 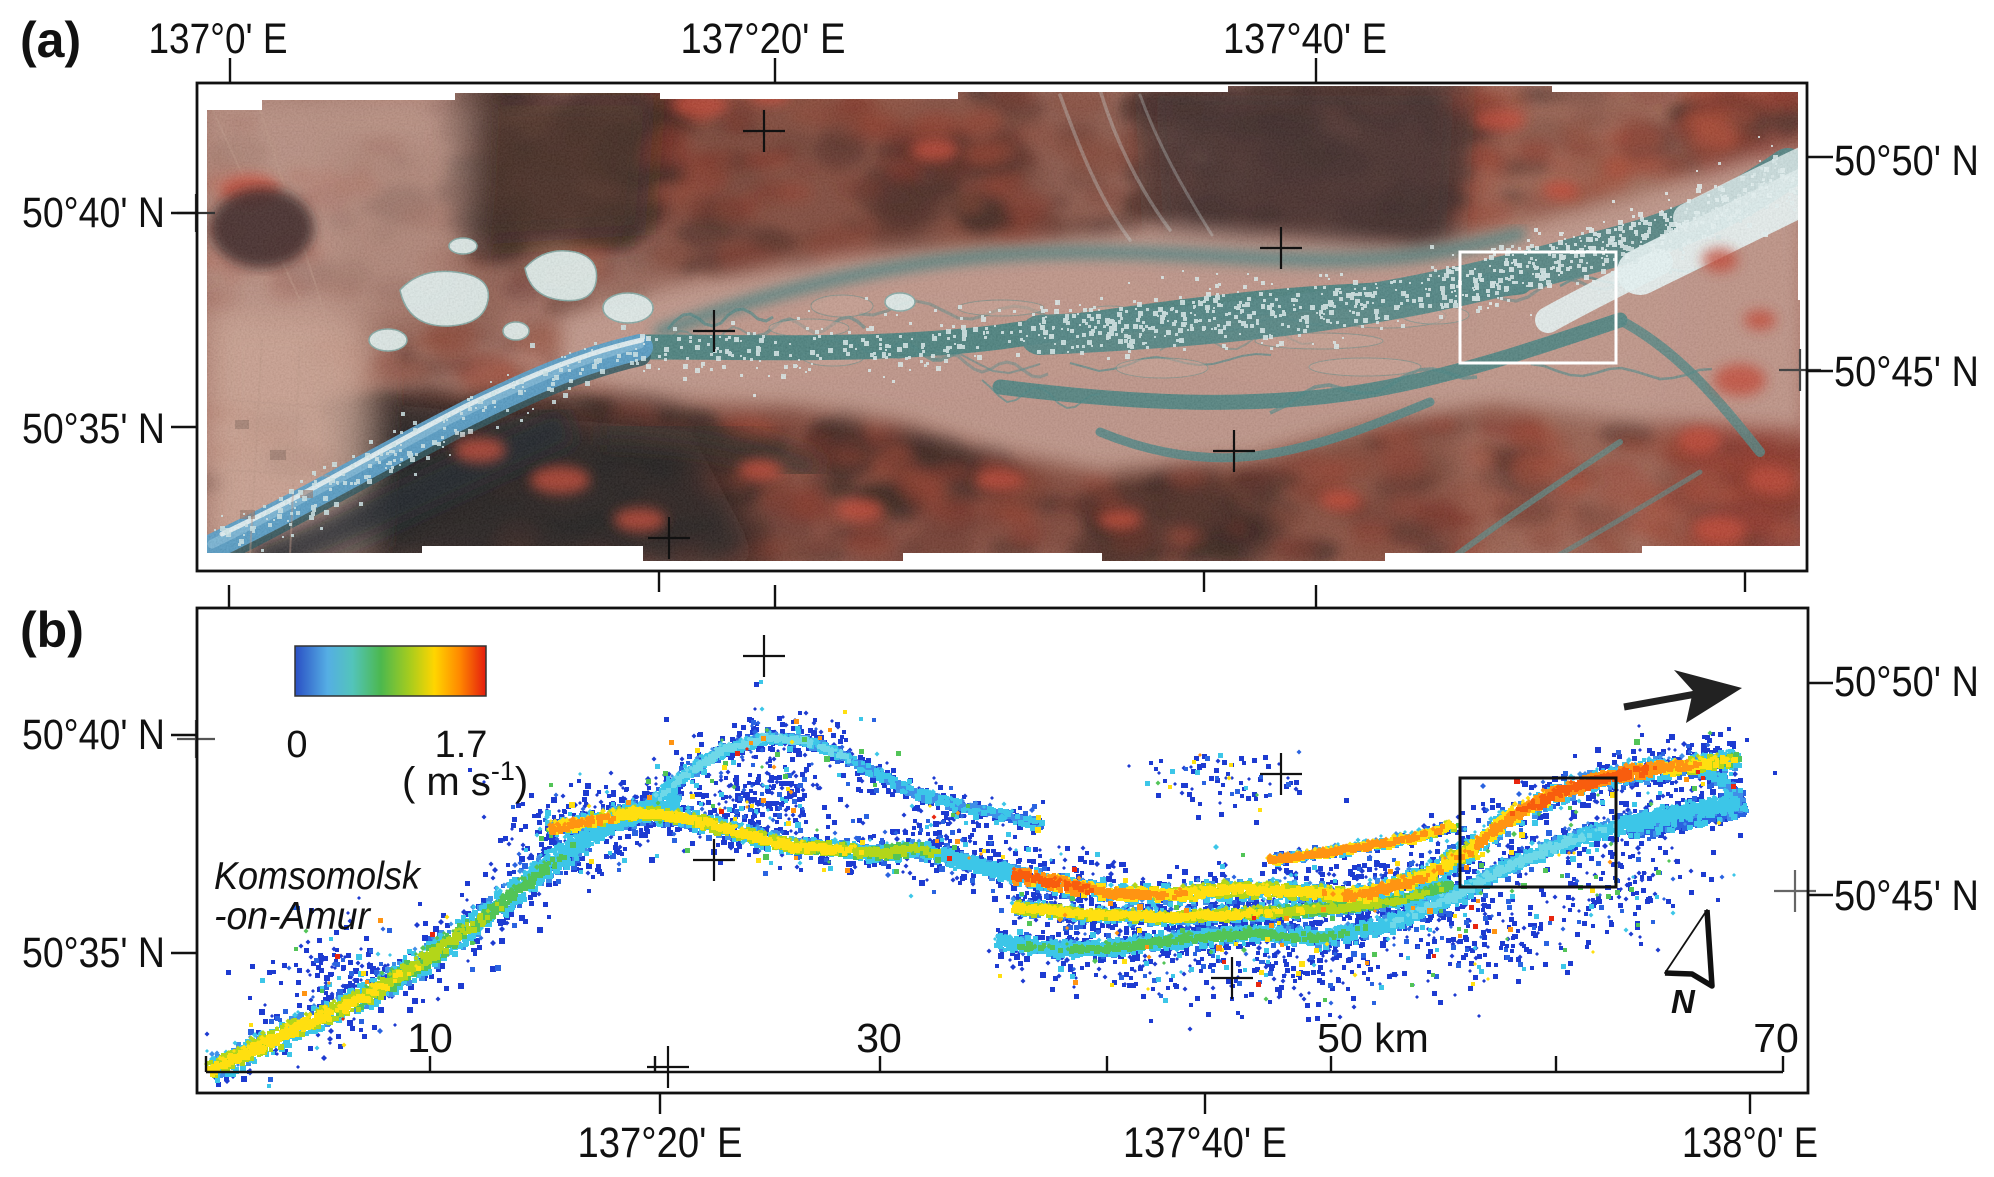 I want to click on svg-text: N, so click(x=1683, y=1001).